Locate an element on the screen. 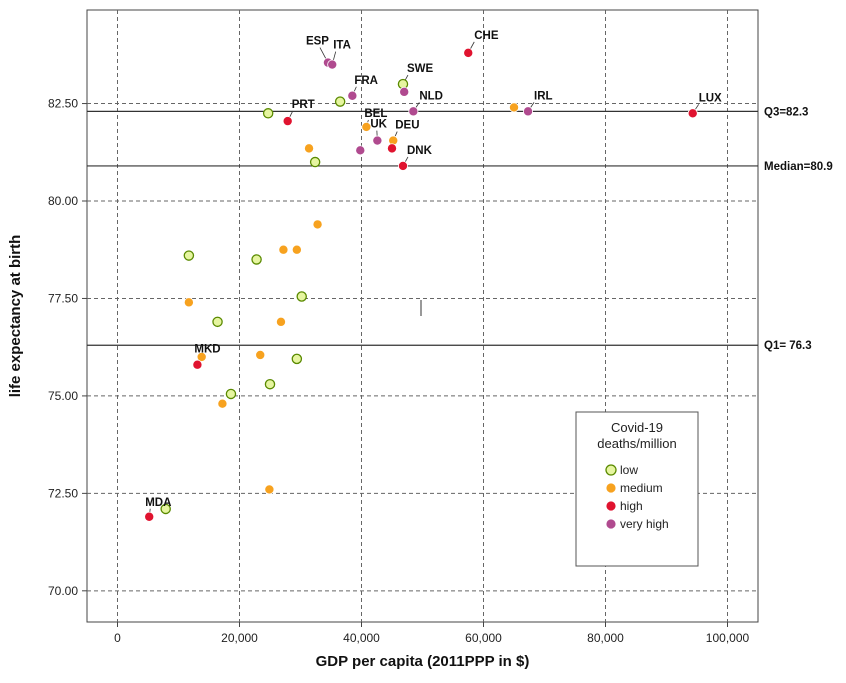  point-label: IRL is located at coordinates (543, 96).